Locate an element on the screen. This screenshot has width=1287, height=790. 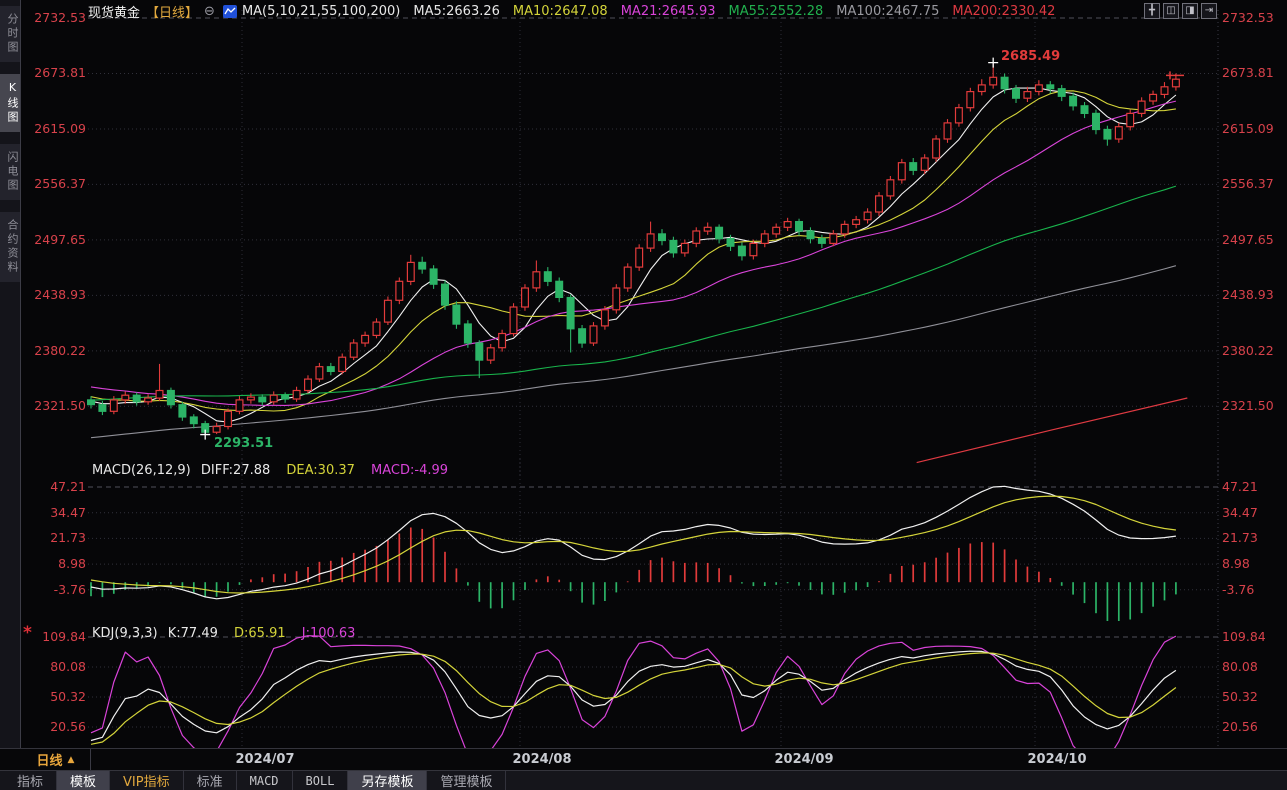
kdj-title: KDJ(9,3,3) is located at coordinates (125, 633).